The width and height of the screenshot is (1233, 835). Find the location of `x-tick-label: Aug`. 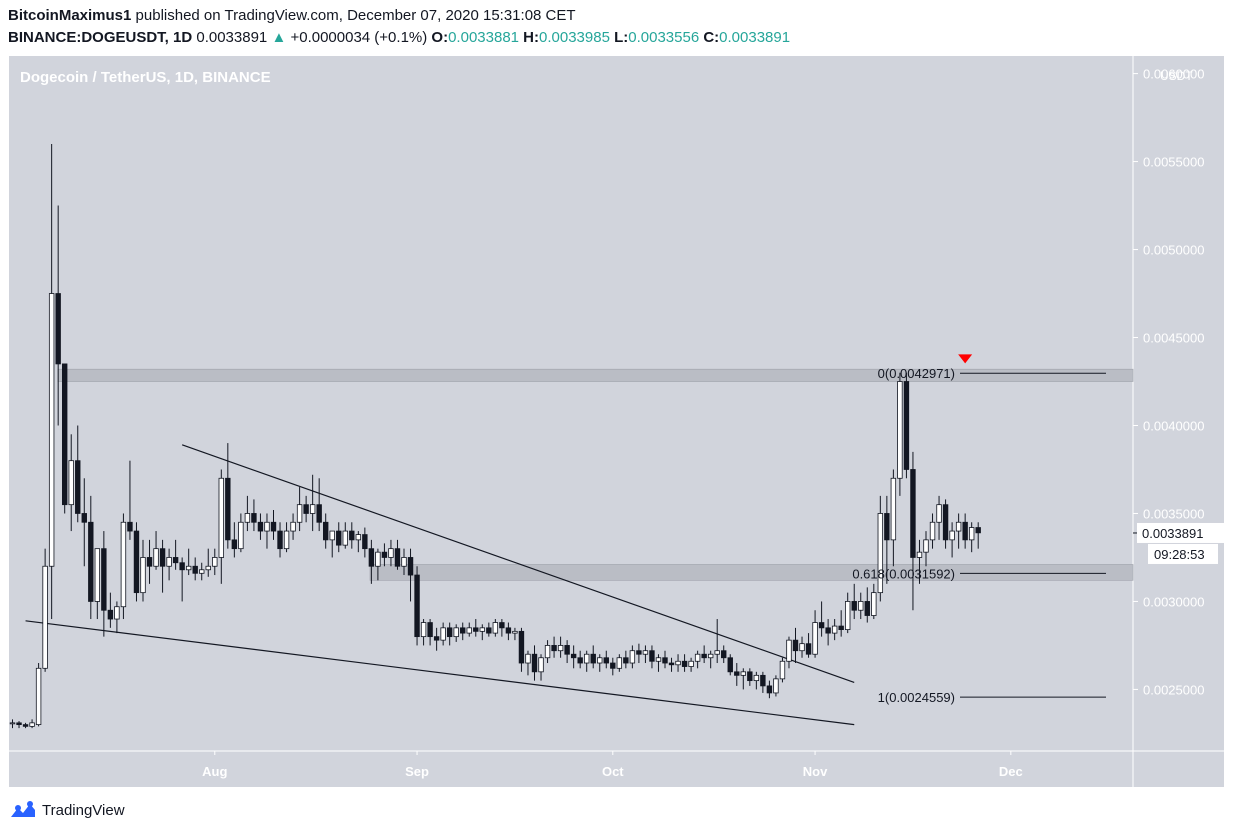

x-tick-label: Aug is located at coordinates (214, 771).